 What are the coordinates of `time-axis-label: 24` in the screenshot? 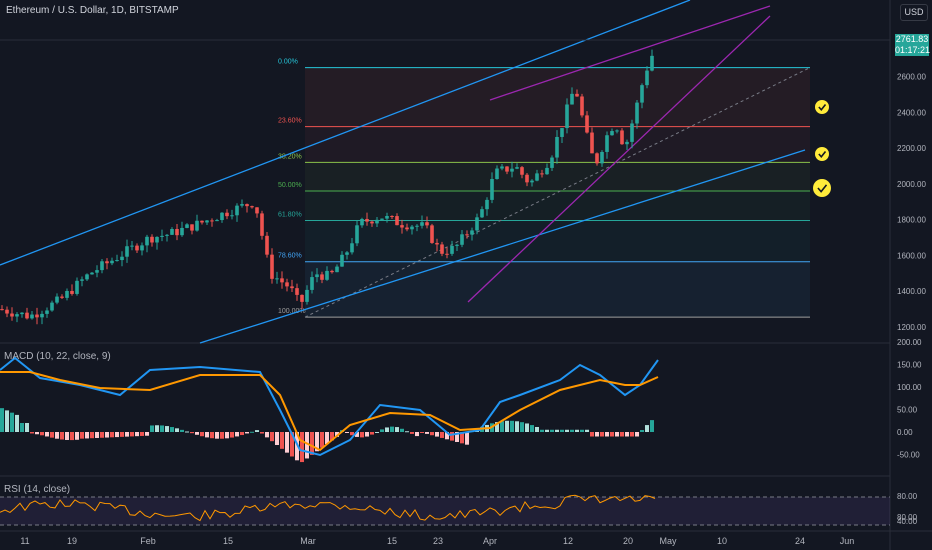 It's located at (800, 541).